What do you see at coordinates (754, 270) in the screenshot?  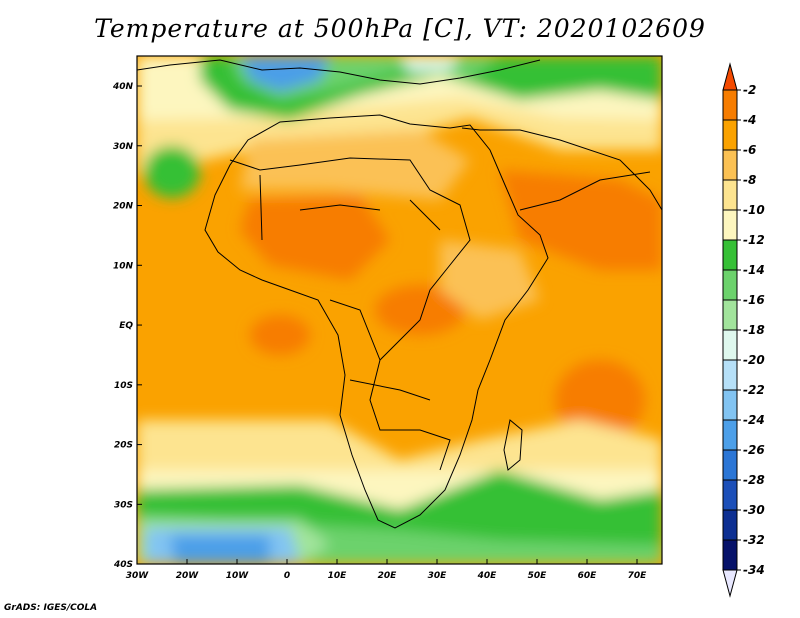 I see `colorbar-label: -14` at bounding box center [754, 270].